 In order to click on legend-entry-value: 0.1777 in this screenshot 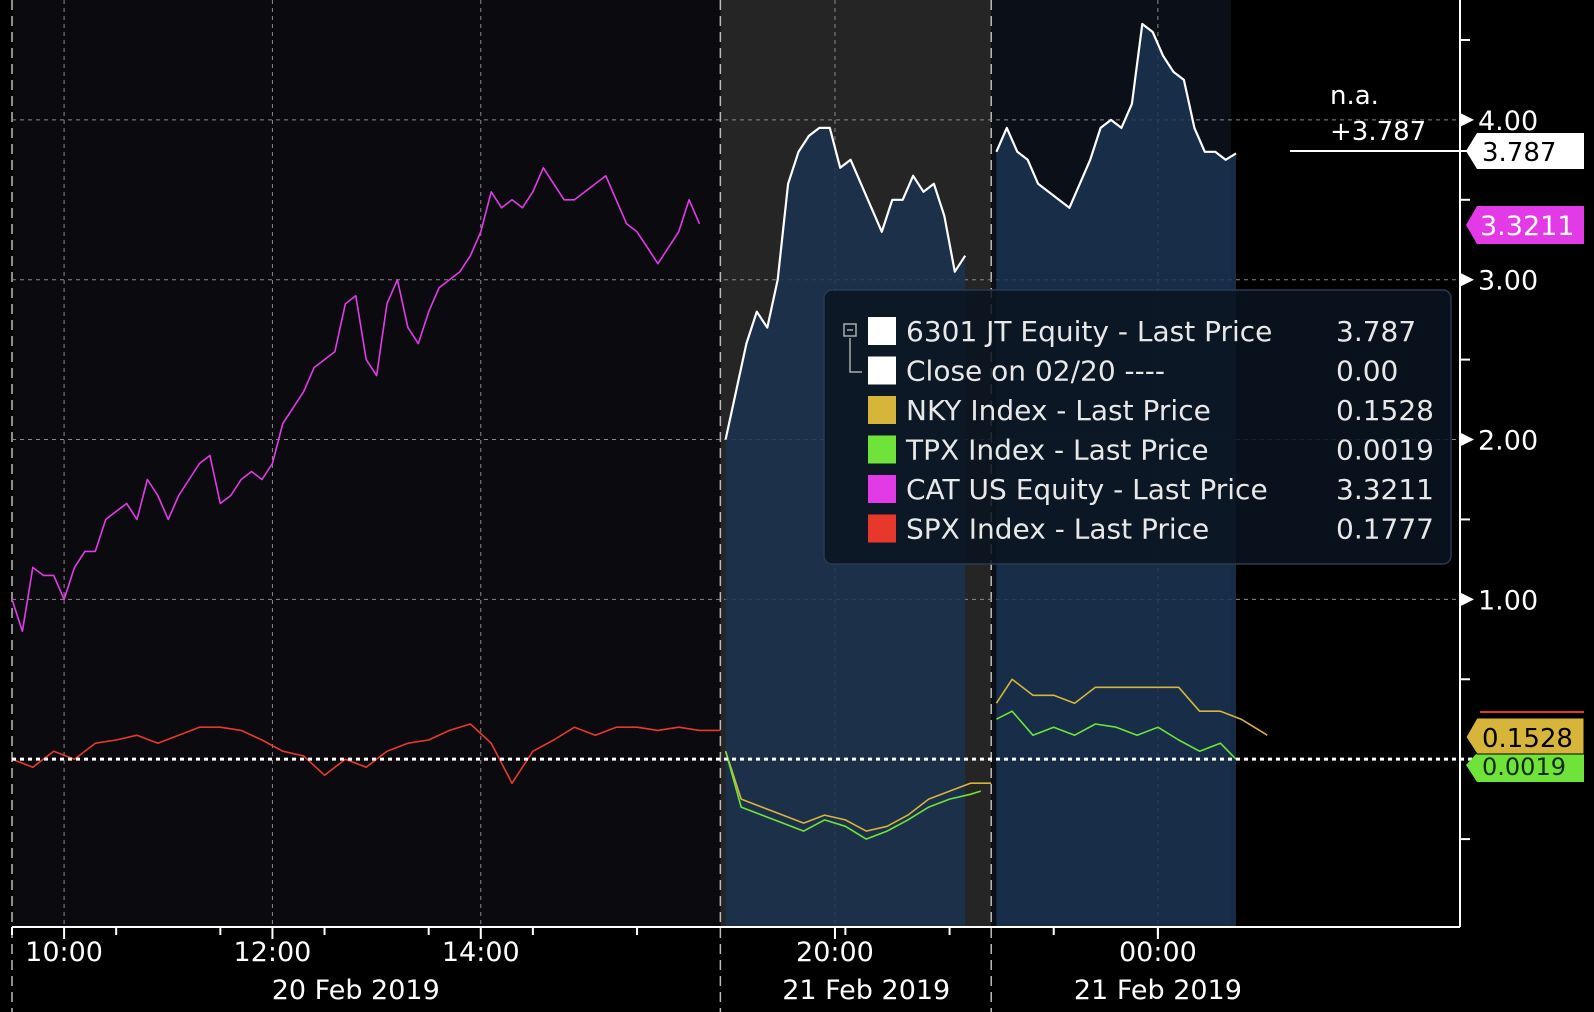, I will do `click(1385, 529)`.